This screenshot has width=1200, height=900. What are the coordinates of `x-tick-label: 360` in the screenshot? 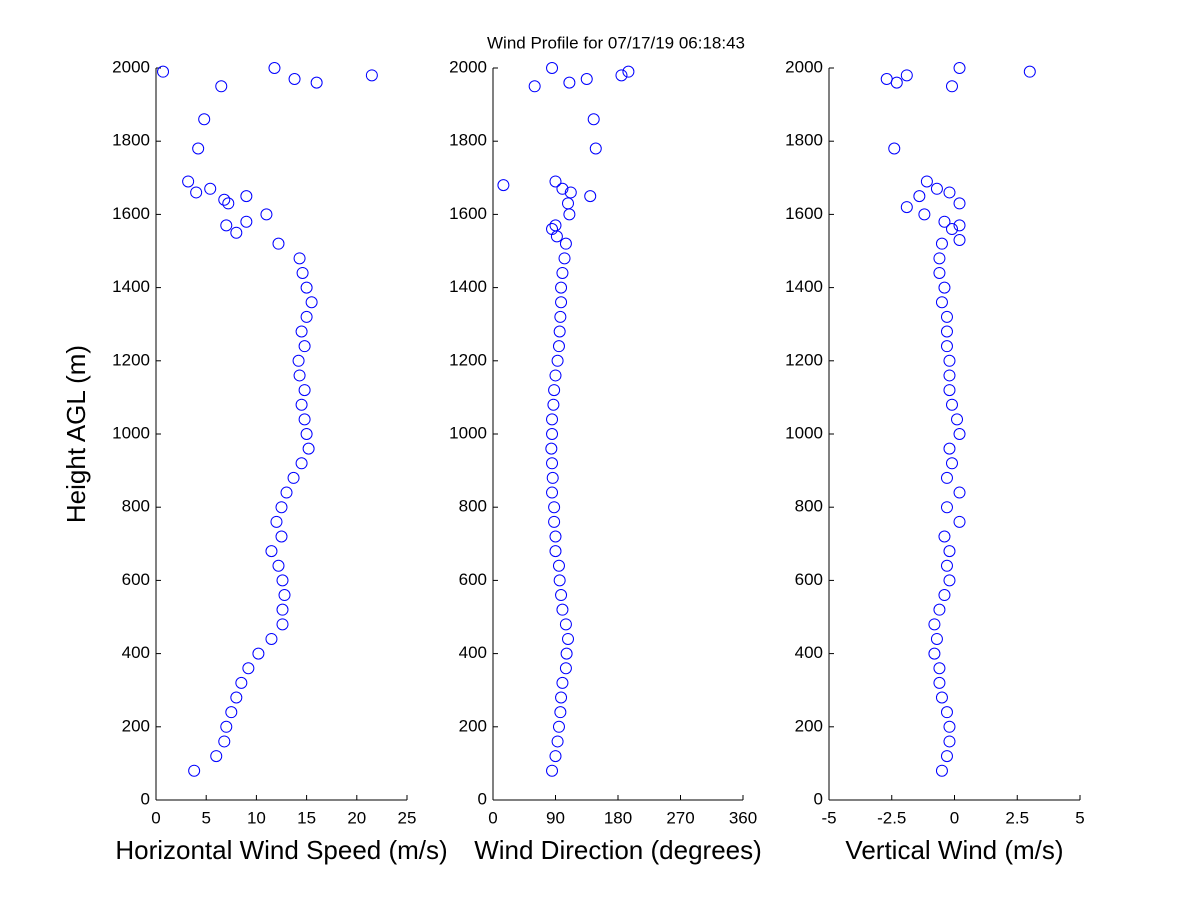 It's located at (743, 817).